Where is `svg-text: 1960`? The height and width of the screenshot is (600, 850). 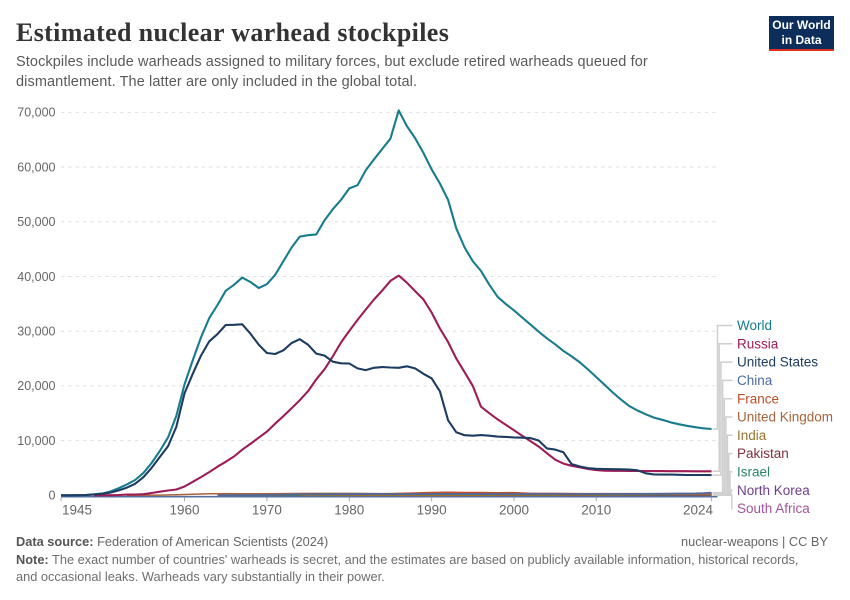 svg-text: 1960 is located at coordinates (184, 510).